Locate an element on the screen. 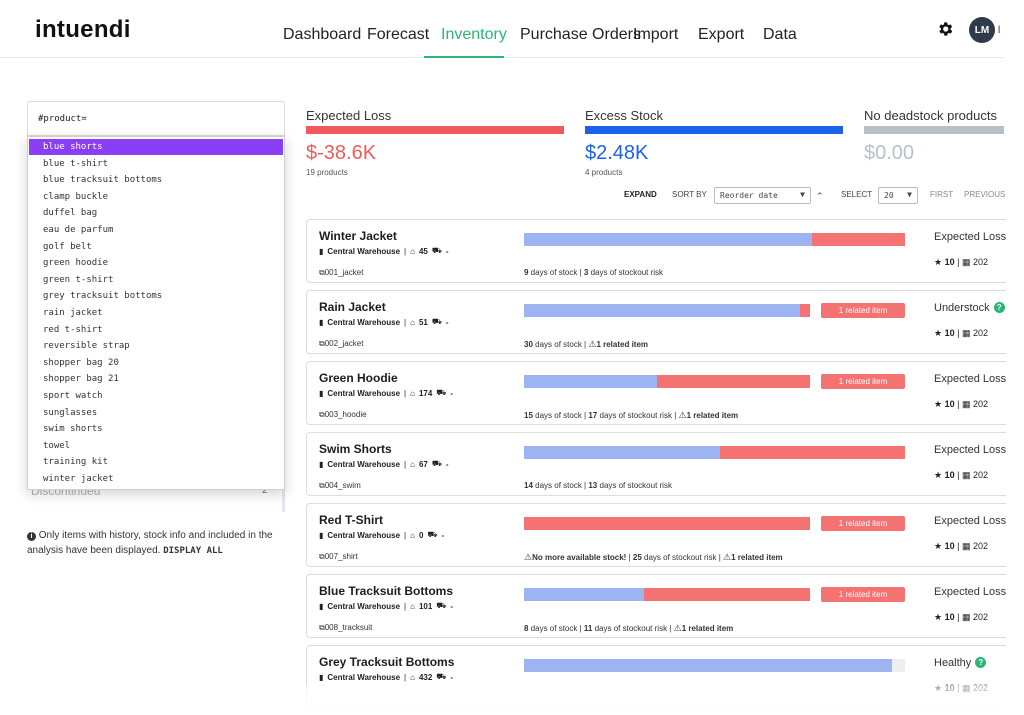 The image size is (1024, 715). product-name: Grey Tracksuit Bottoms is located at coordinates (387, 662).